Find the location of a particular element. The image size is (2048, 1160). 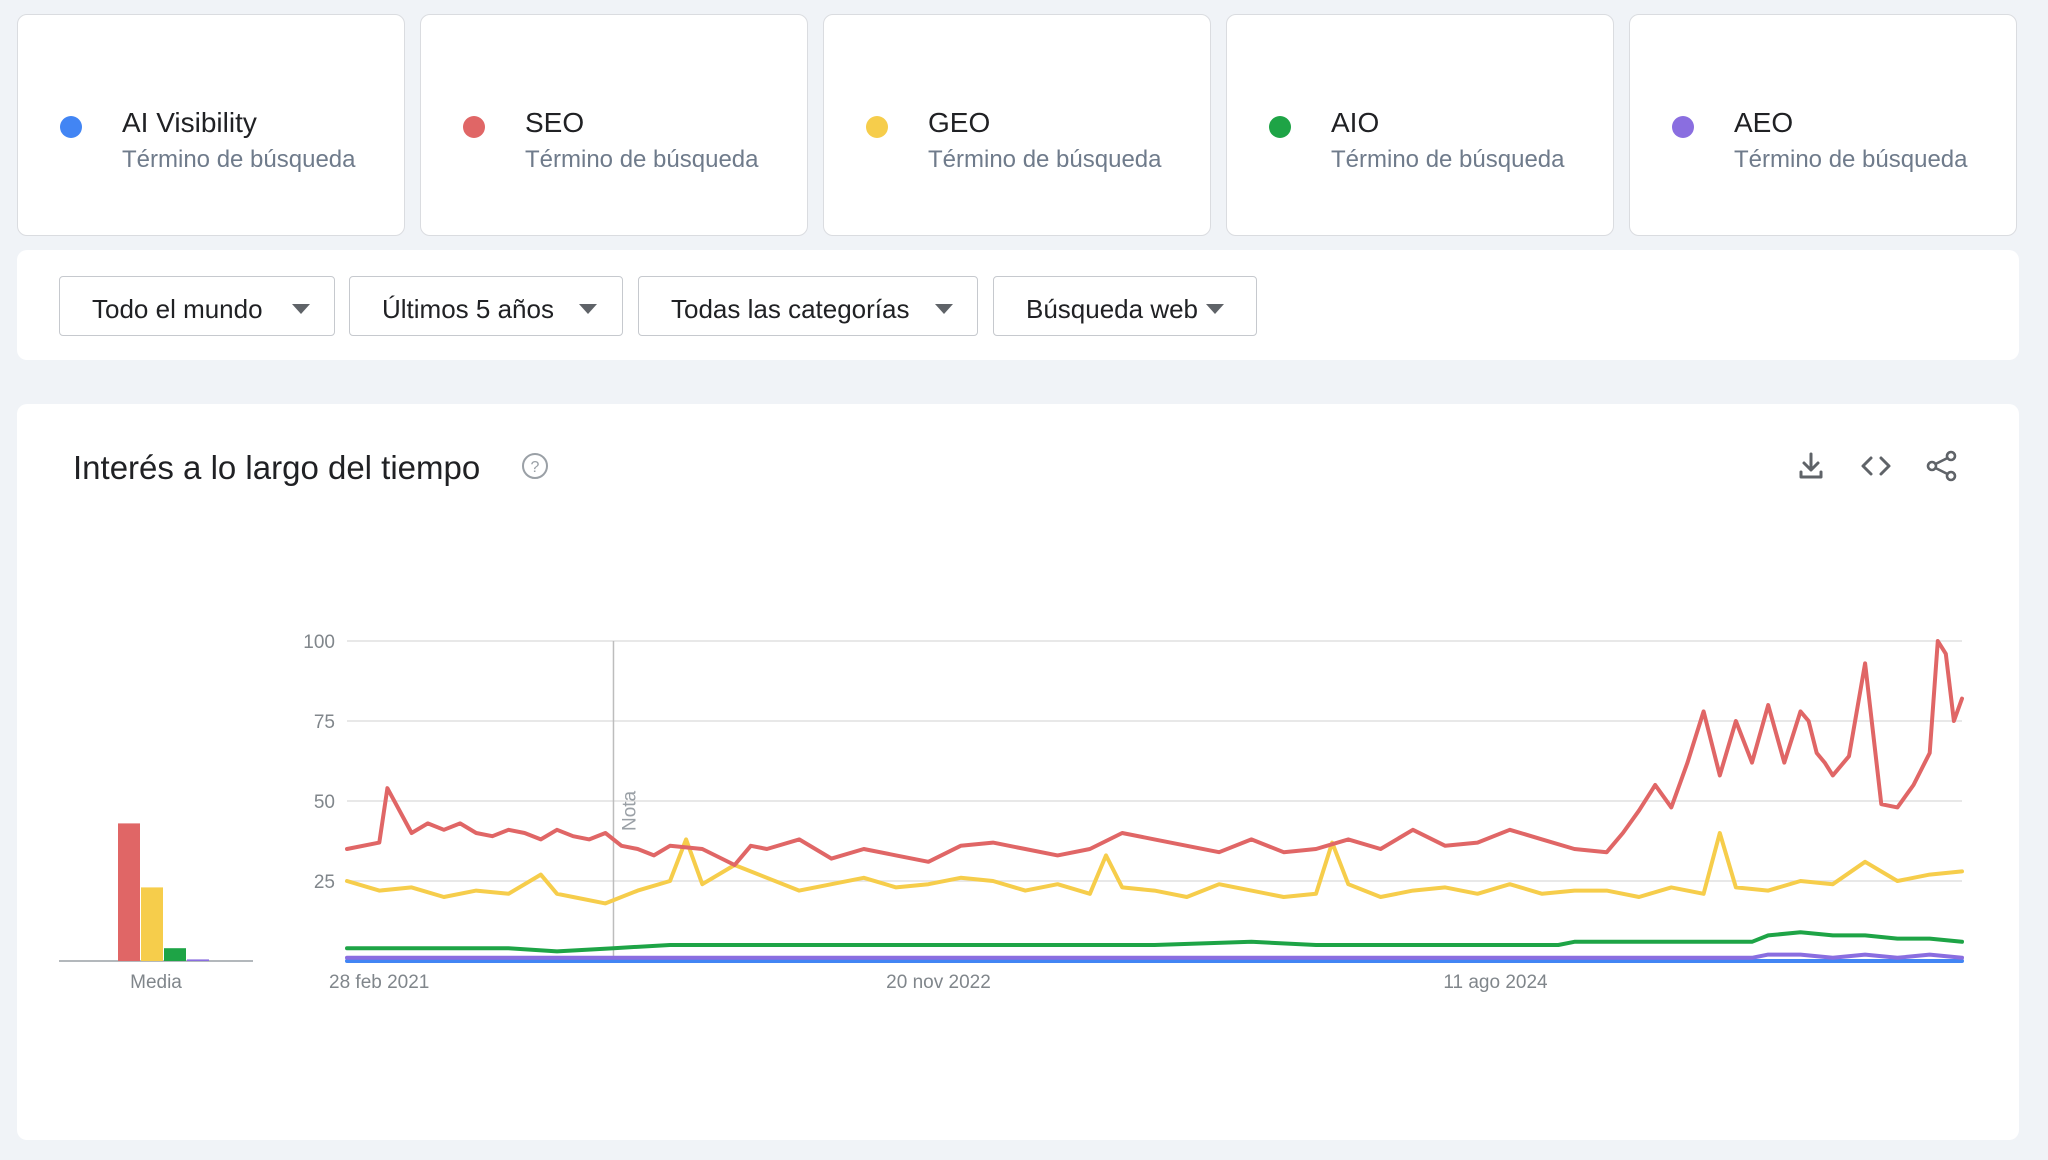

download-icon is located at coordinates (1811, 466).